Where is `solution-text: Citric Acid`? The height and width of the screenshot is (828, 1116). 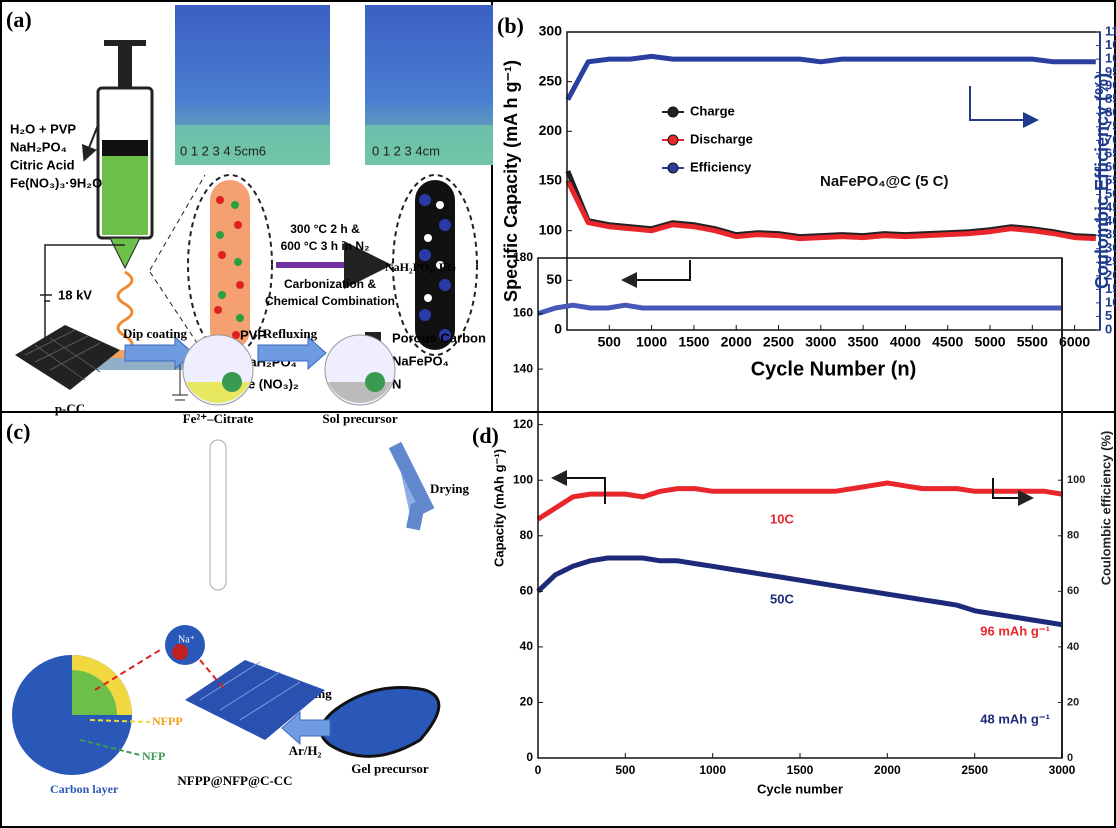 solution-text: Citric Acid is located at coordinates (42, 164).